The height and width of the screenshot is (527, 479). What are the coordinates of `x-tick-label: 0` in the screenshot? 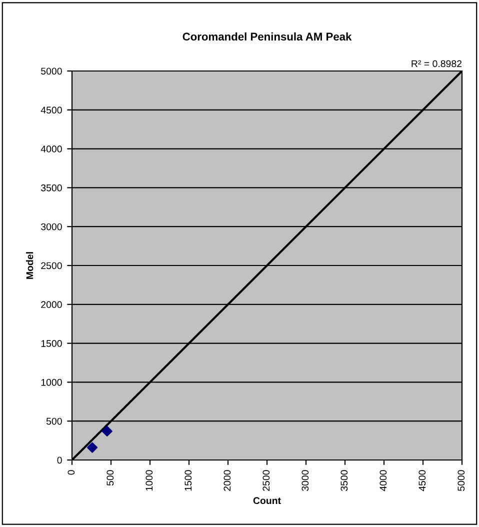 It's located at (71, 472).